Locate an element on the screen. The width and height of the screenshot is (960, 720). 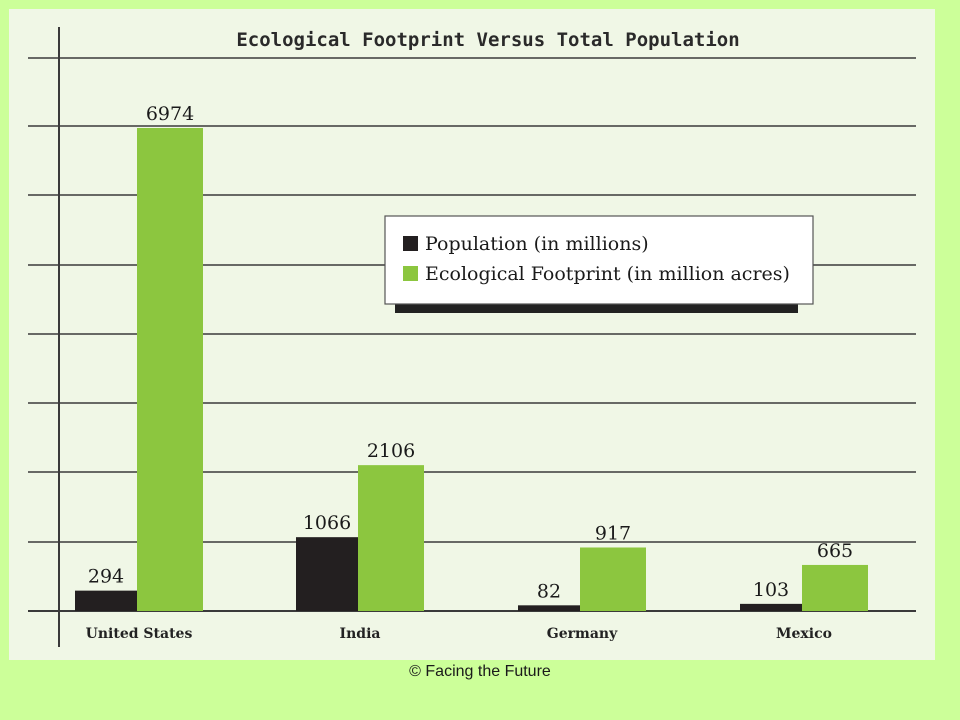
category-label: India is located at coordinates (360, 634).